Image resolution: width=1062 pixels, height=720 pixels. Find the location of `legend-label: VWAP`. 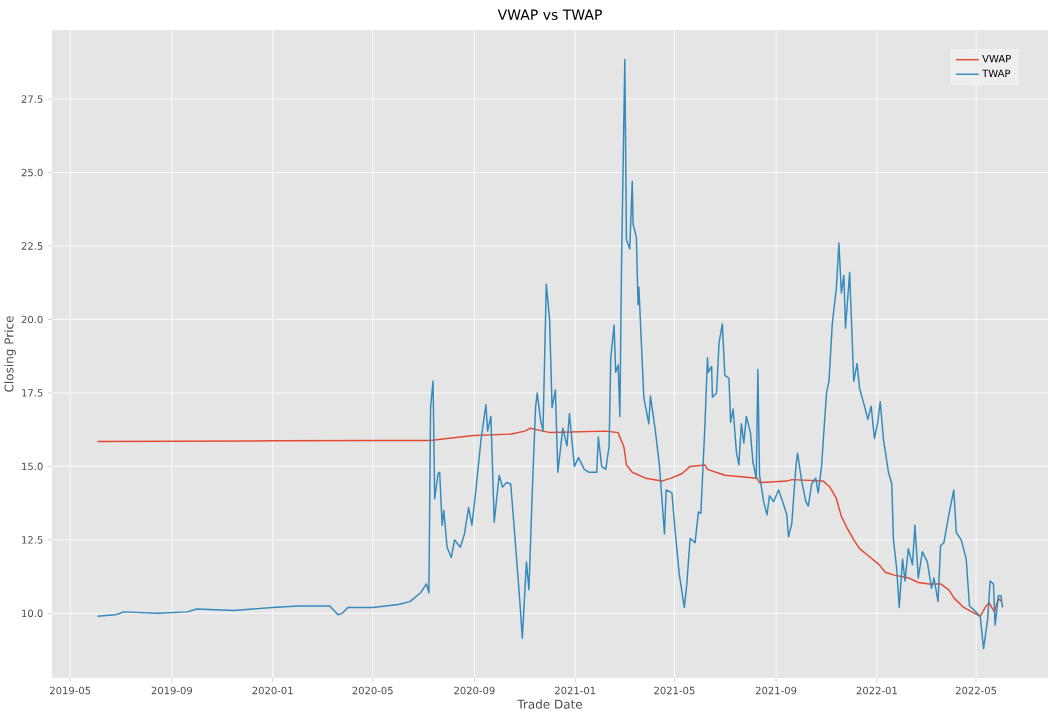

legend-label: VWAP is located at coordinates (996, 59).